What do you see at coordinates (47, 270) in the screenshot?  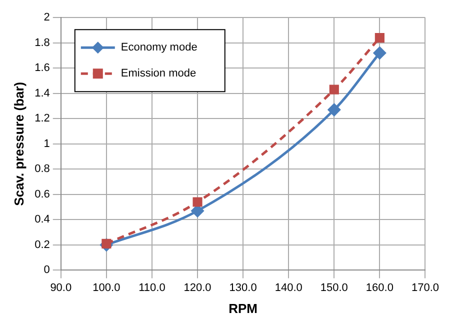 I see `y-tick-label: 0` at bounding box center [47, 270].